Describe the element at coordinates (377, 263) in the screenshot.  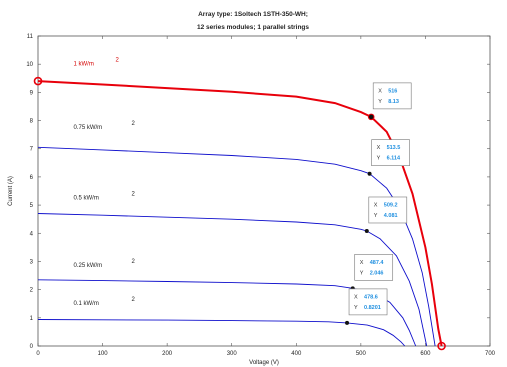
I see `datatip-x-value: 487.4` at that location.